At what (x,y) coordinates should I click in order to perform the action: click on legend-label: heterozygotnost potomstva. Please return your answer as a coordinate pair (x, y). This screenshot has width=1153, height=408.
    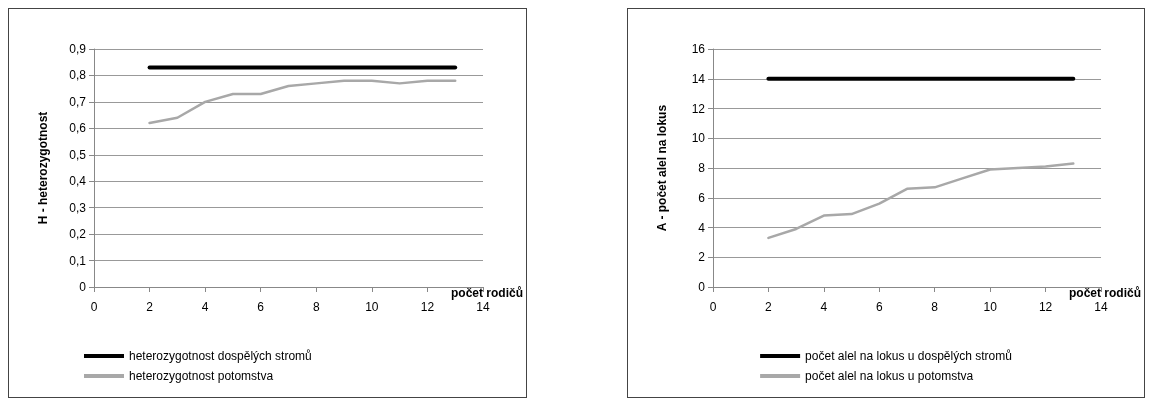
    Looking at the image, I should click on (201, 376).